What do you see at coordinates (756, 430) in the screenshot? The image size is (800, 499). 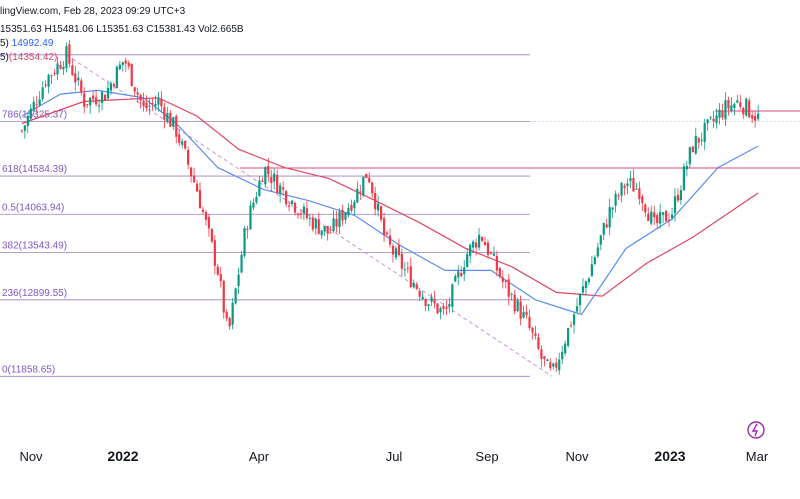 I see `tradingview-logo-icon` at bounding box center [756, 430].